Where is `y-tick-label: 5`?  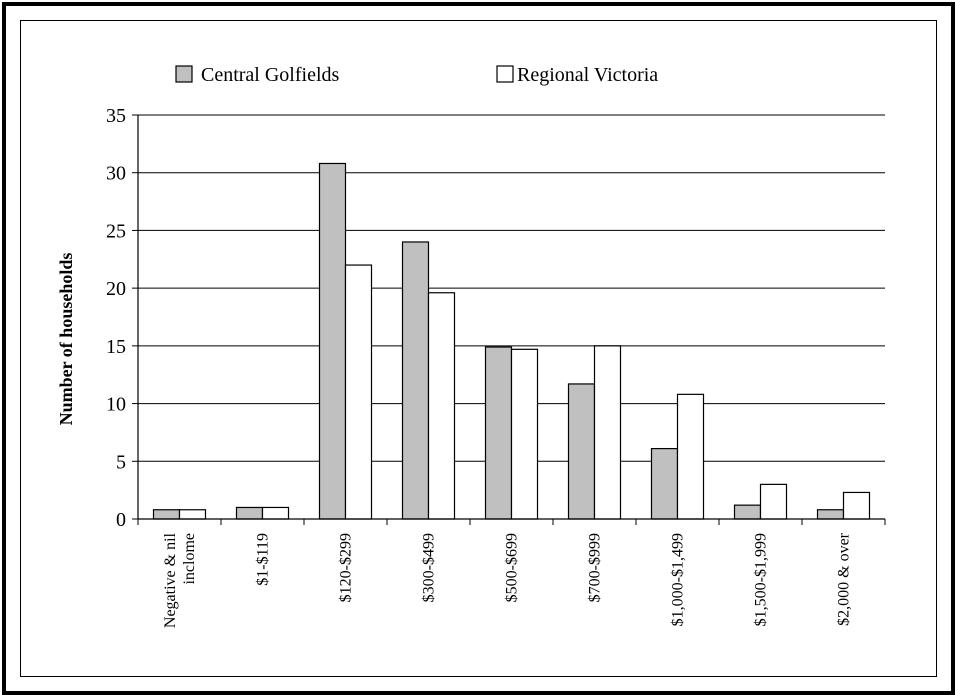 y-tick-label: 5 is located at coordinates (121, 462).